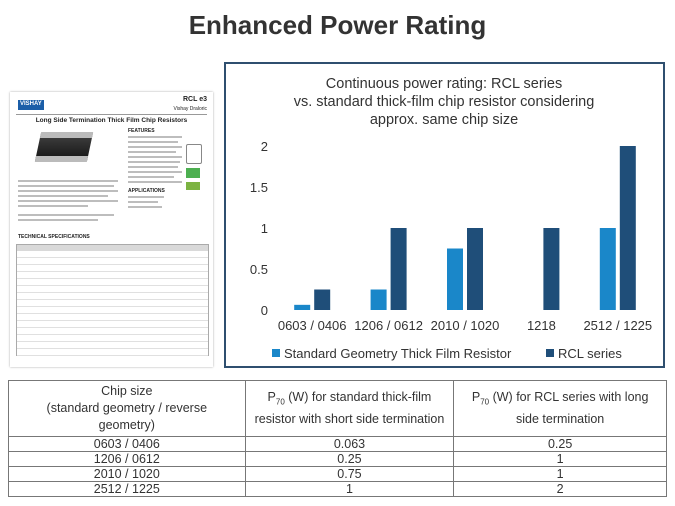  Describe the element at coordinates (444, 120) in the screenshot. I see `chart-title-line: approx. same chip size` at that location.